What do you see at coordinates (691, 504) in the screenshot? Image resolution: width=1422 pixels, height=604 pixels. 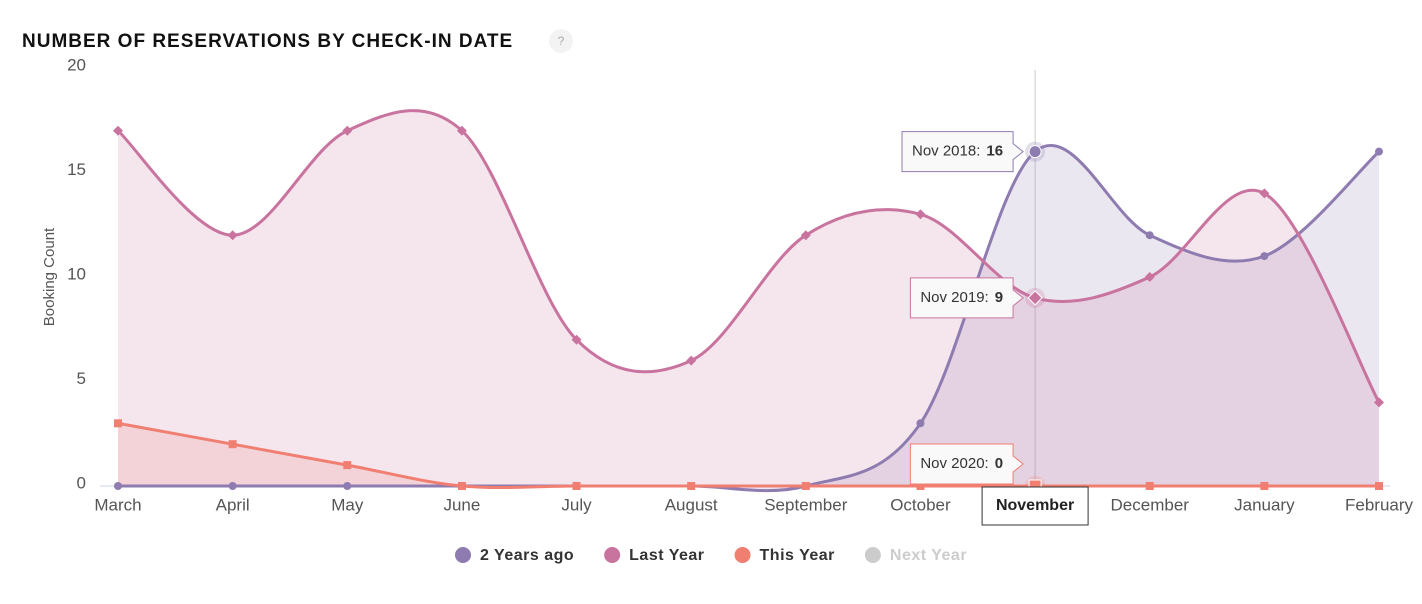 I see `x-tick-label: August` at bounding box center [691, 504].